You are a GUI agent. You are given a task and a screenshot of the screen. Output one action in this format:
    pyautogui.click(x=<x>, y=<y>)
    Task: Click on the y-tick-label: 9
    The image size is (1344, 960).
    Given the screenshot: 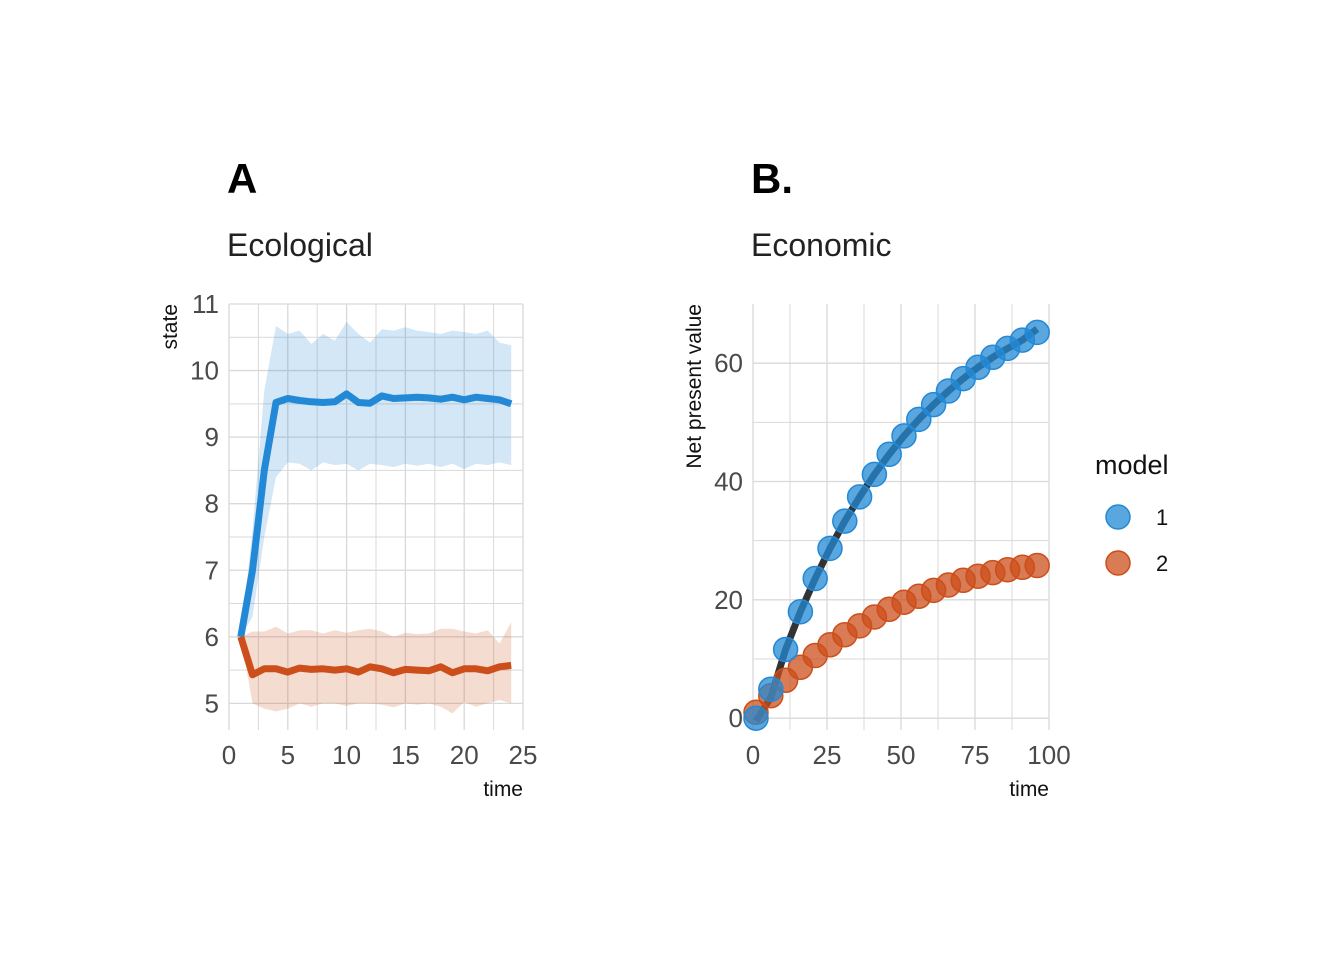 What is the action you would take?
    pyautogui.click(x=212, y=437)
    